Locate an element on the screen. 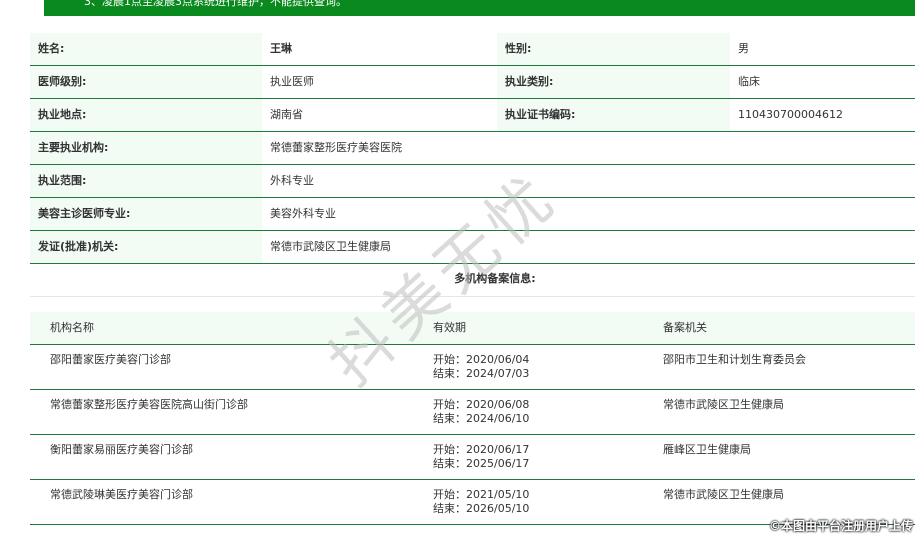 The width and height of the screenshot is (915, 536). org-name: 常德蕾家整形医疗美容医院高山街门诊部 is located at coordinates (149, 404).